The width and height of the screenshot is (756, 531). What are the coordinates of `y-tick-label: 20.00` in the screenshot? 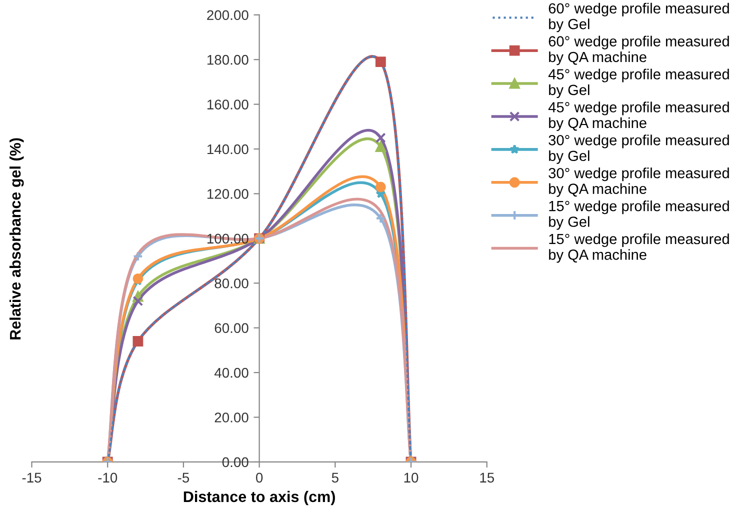 It's located at (231, 417).